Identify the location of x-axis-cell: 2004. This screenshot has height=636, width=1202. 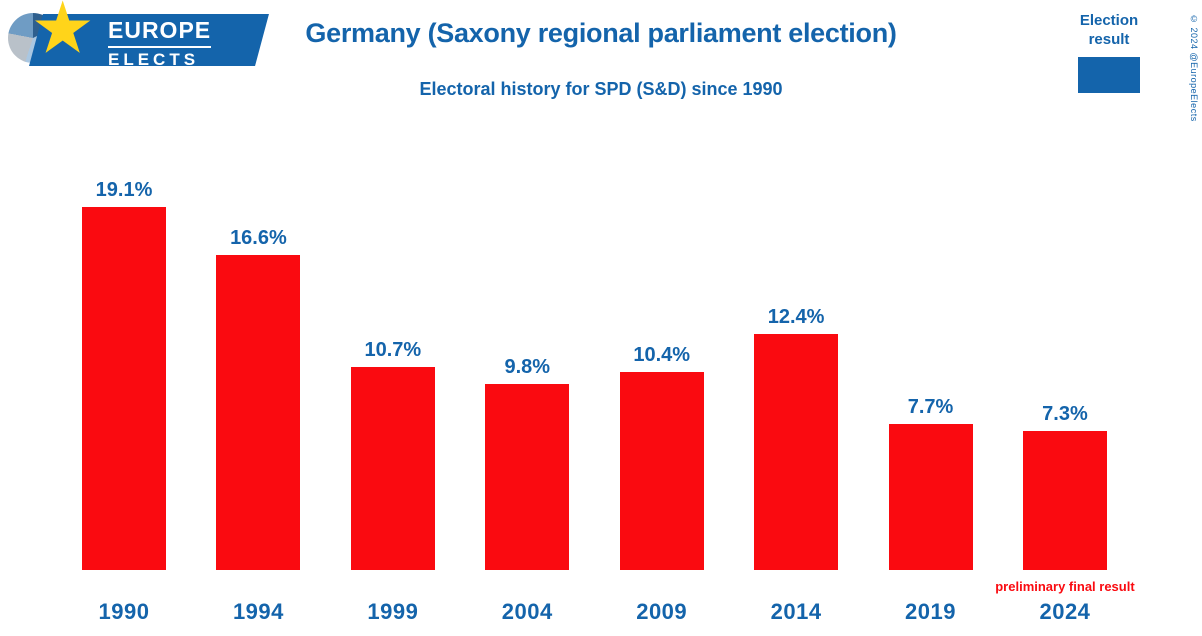
(527, 603).